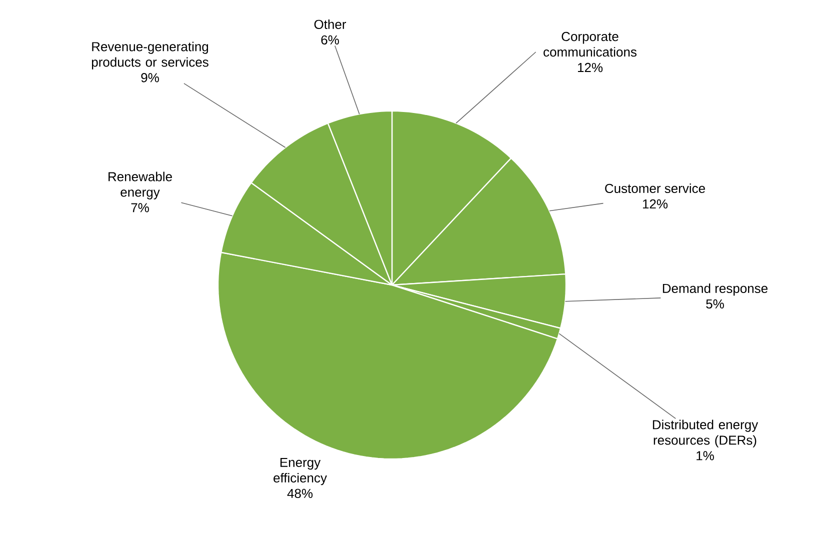 This screenshot has height=542, width=827. I want to click on data-label: 5%, so click(715, 304).